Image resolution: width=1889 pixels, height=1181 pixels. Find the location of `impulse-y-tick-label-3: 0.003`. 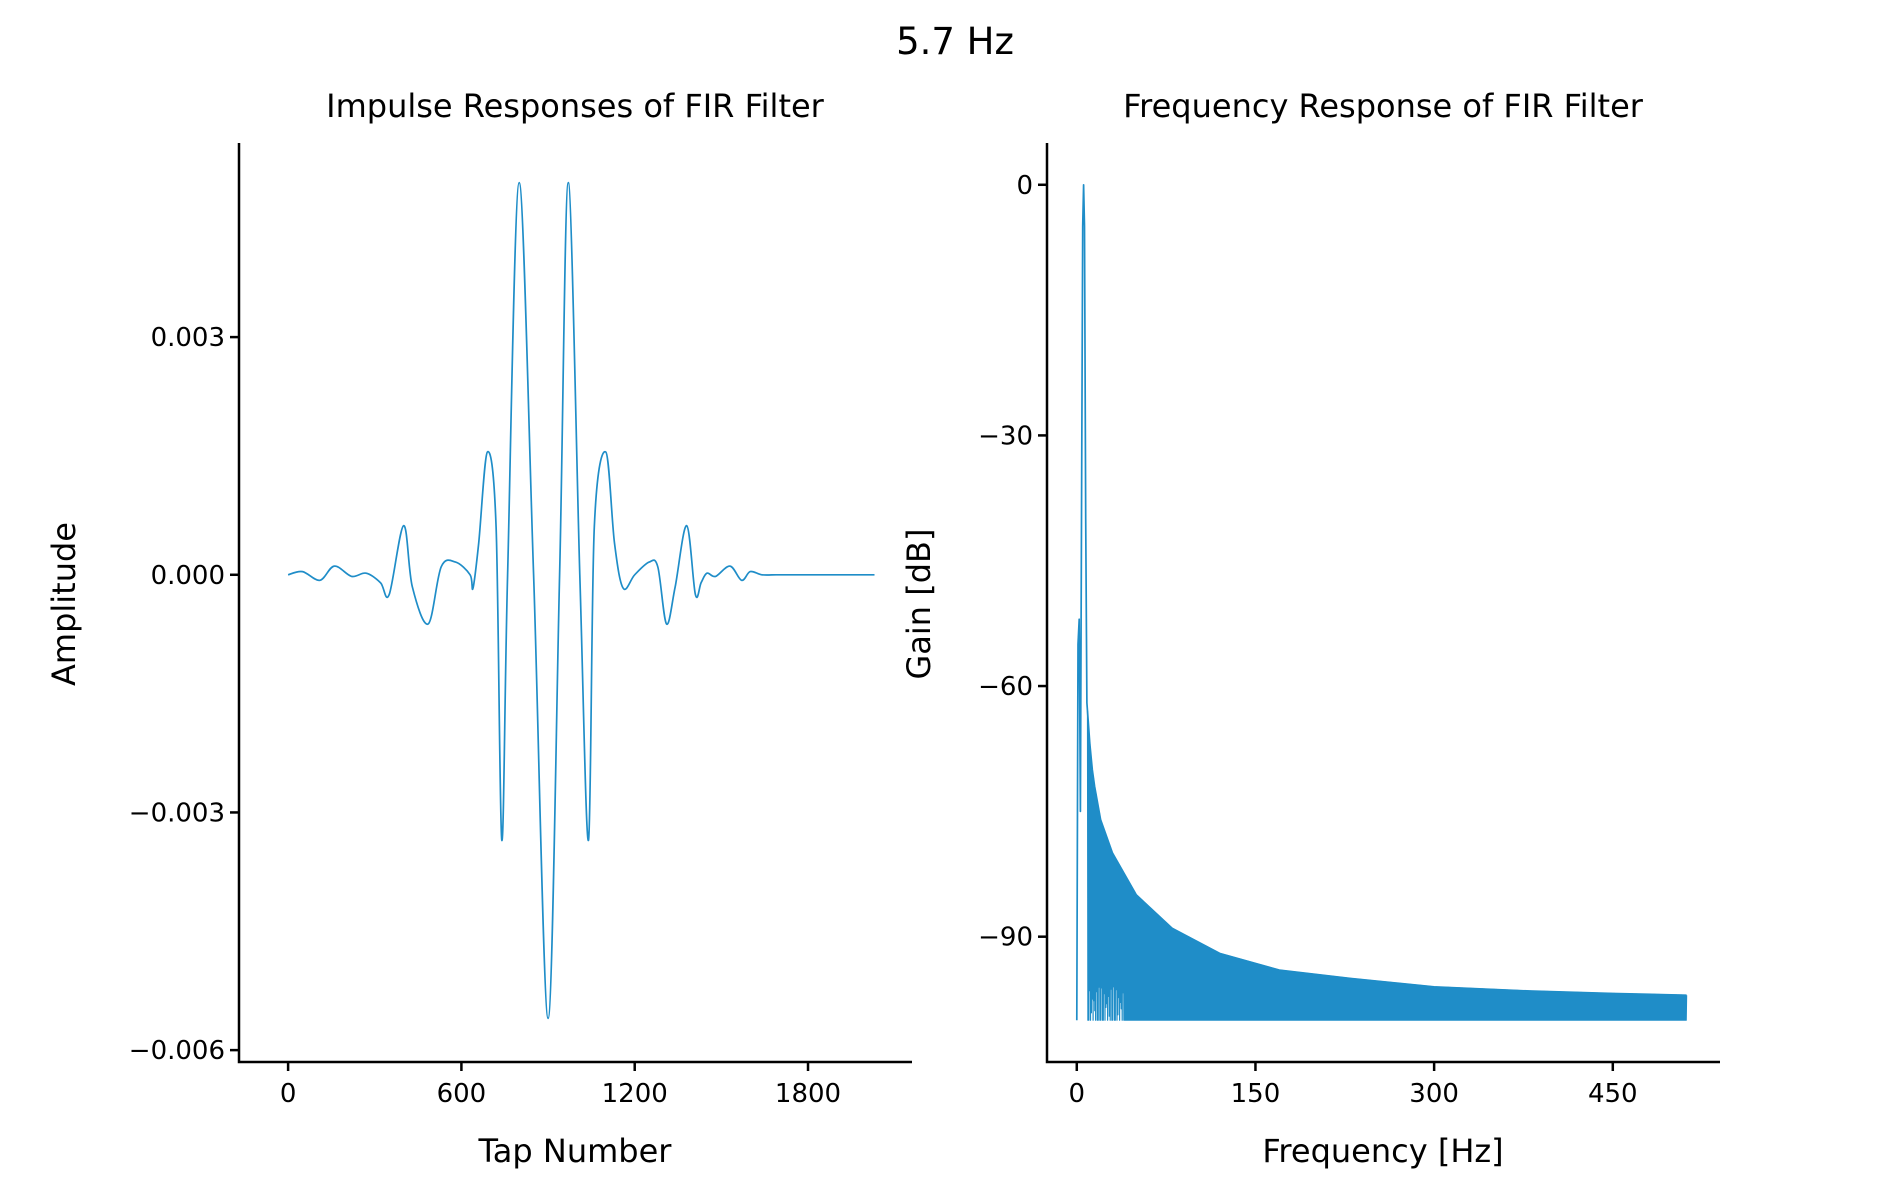

impulse-y-tick-label-3: 0.003 is located at coordinates (188, 338).